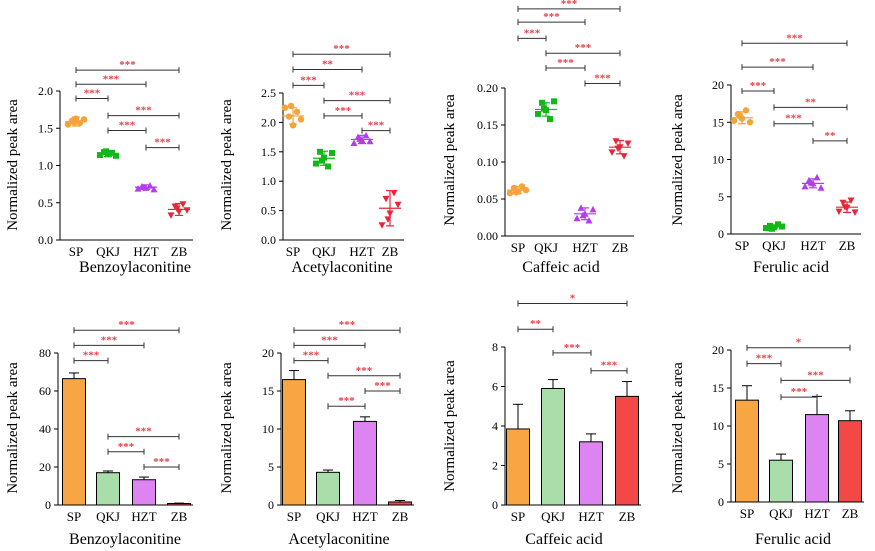  Describe the element at coordinates (817, 458) in the screenshot. I see `bar-hzt` at that location.